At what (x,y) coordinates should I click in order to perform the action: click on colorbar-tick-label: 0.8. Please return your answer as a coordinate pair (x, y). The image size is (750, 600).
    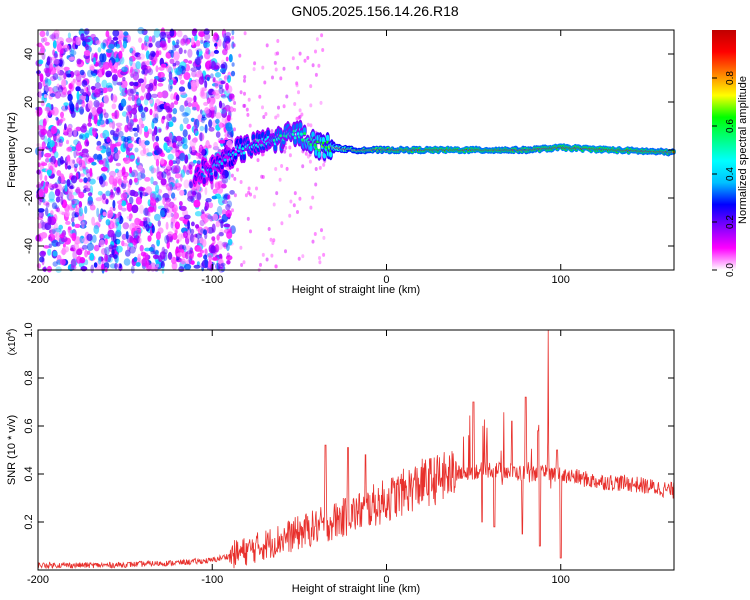
    Looking at the image, I should click on (730, 78).